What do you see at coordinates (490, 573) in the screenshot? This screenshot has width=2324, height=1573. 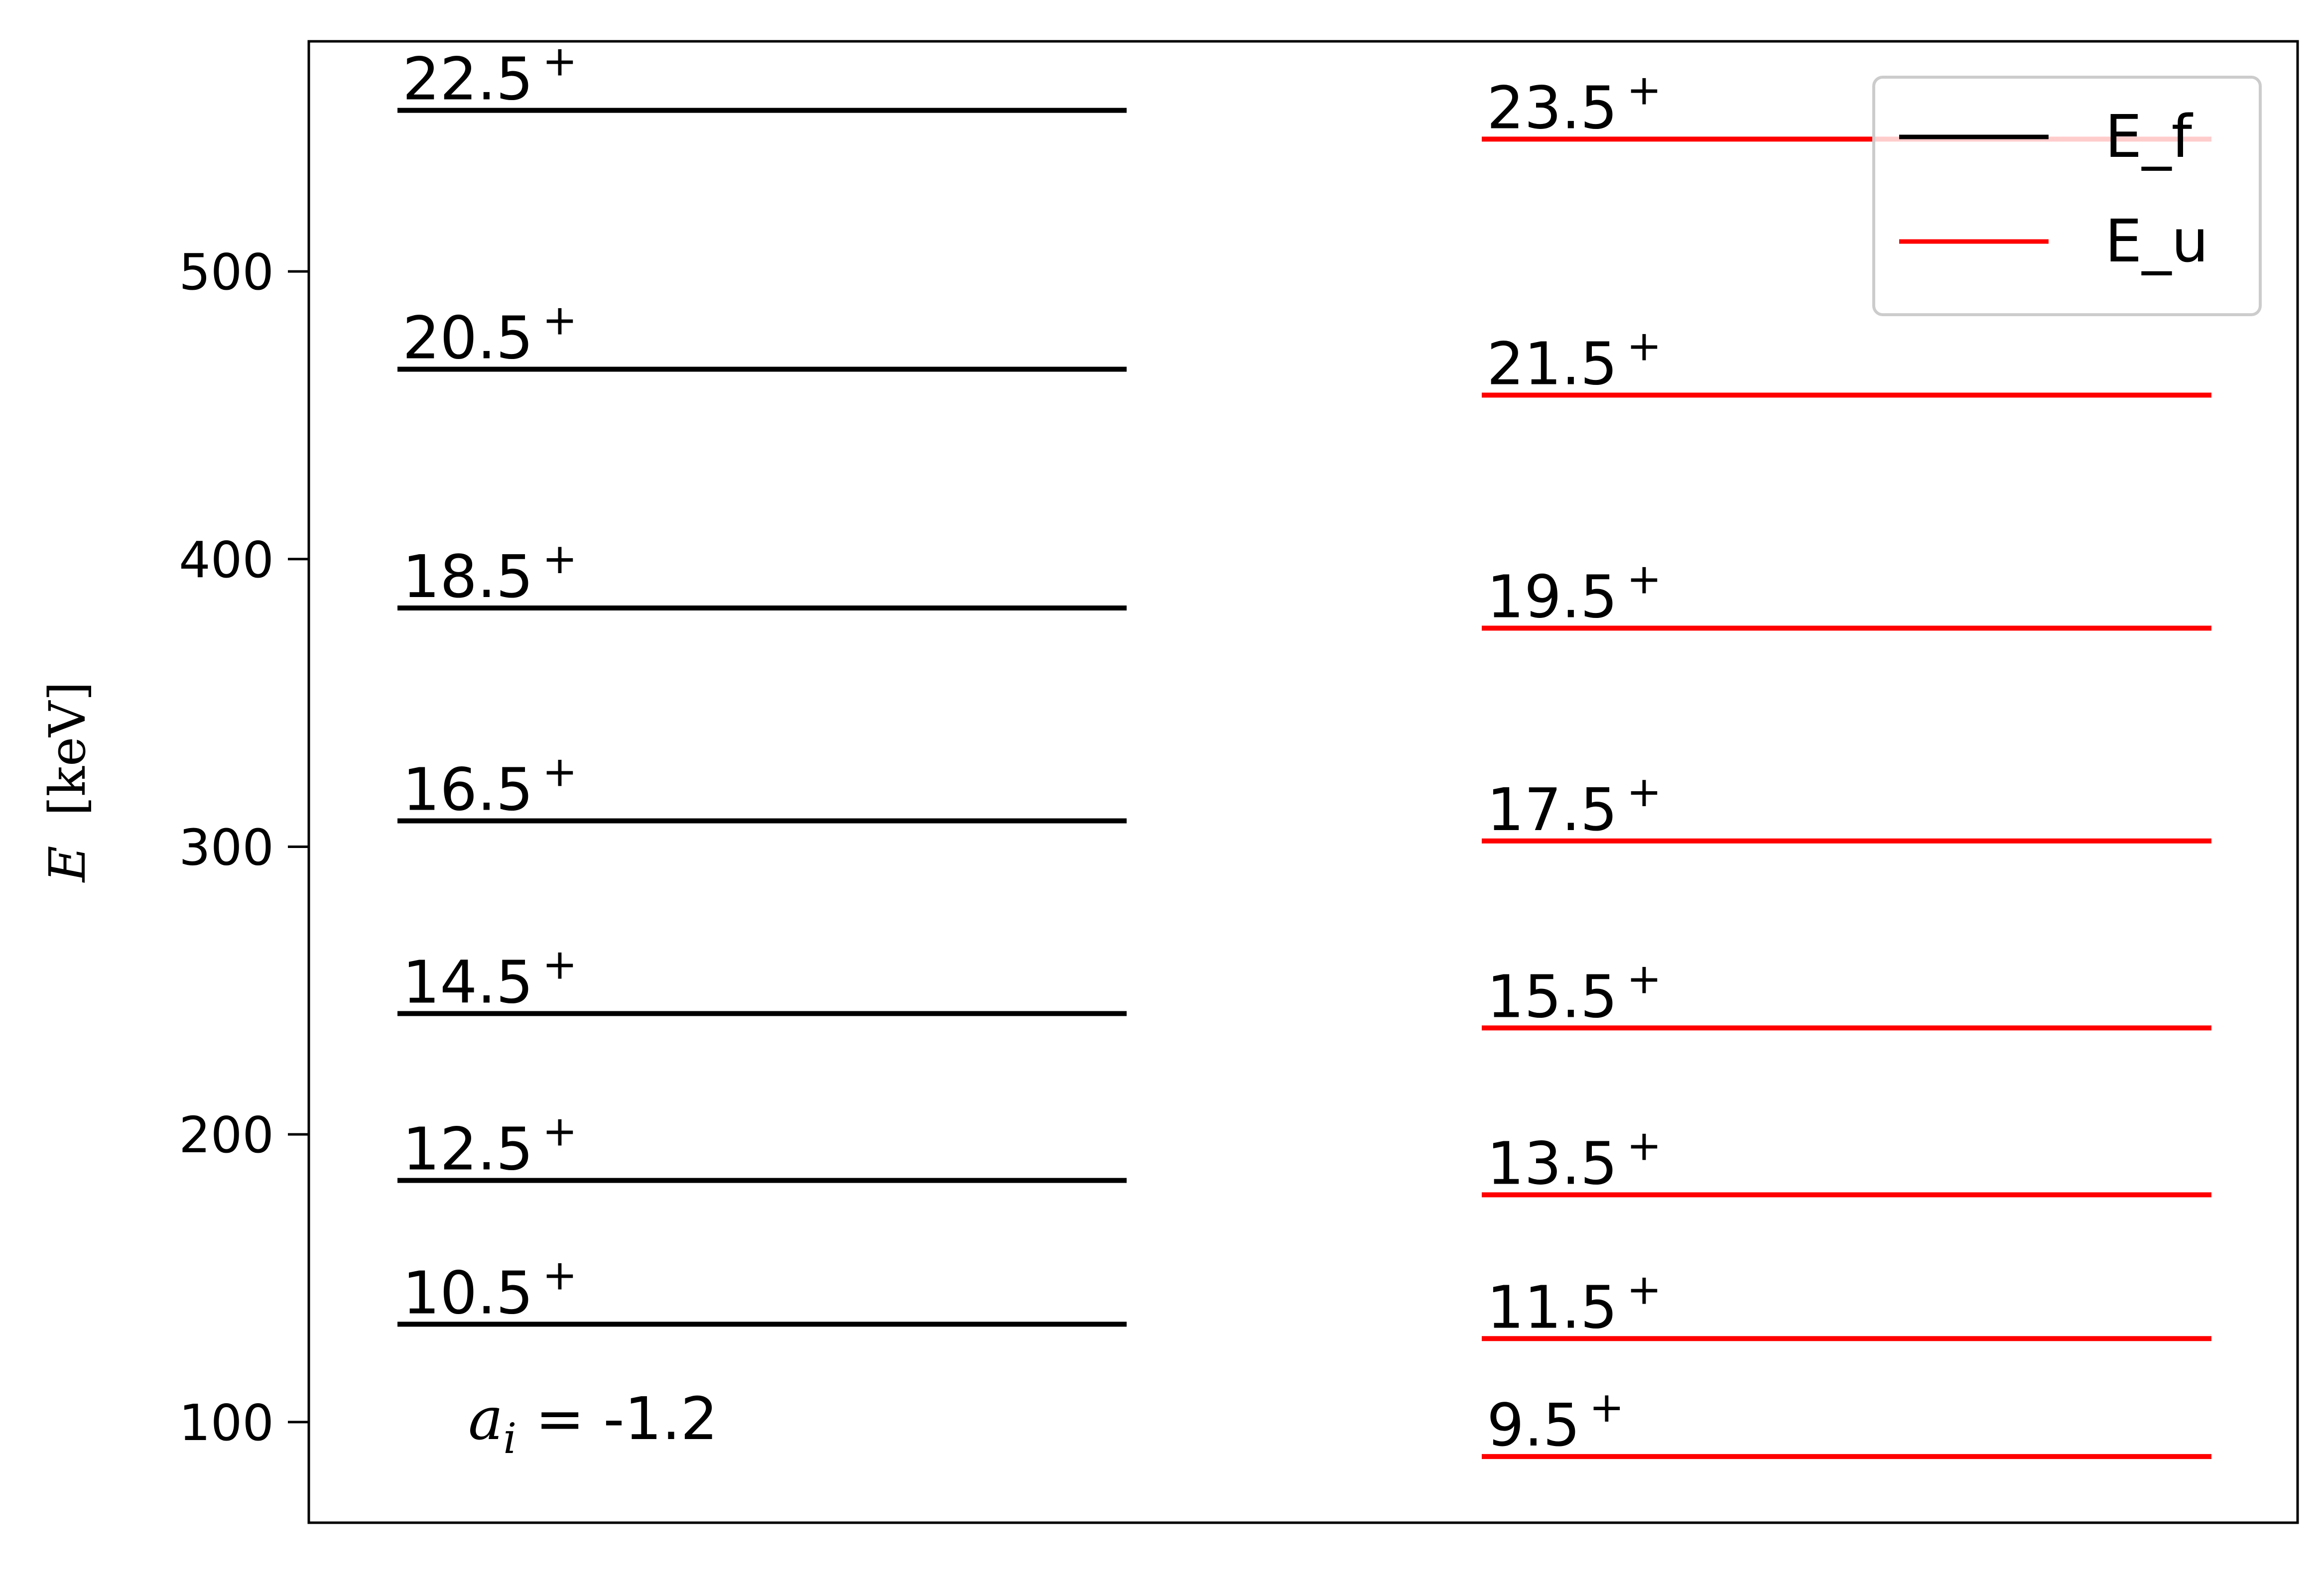 I see `level-label: 18.5 +` at bounding box center [490, 573].